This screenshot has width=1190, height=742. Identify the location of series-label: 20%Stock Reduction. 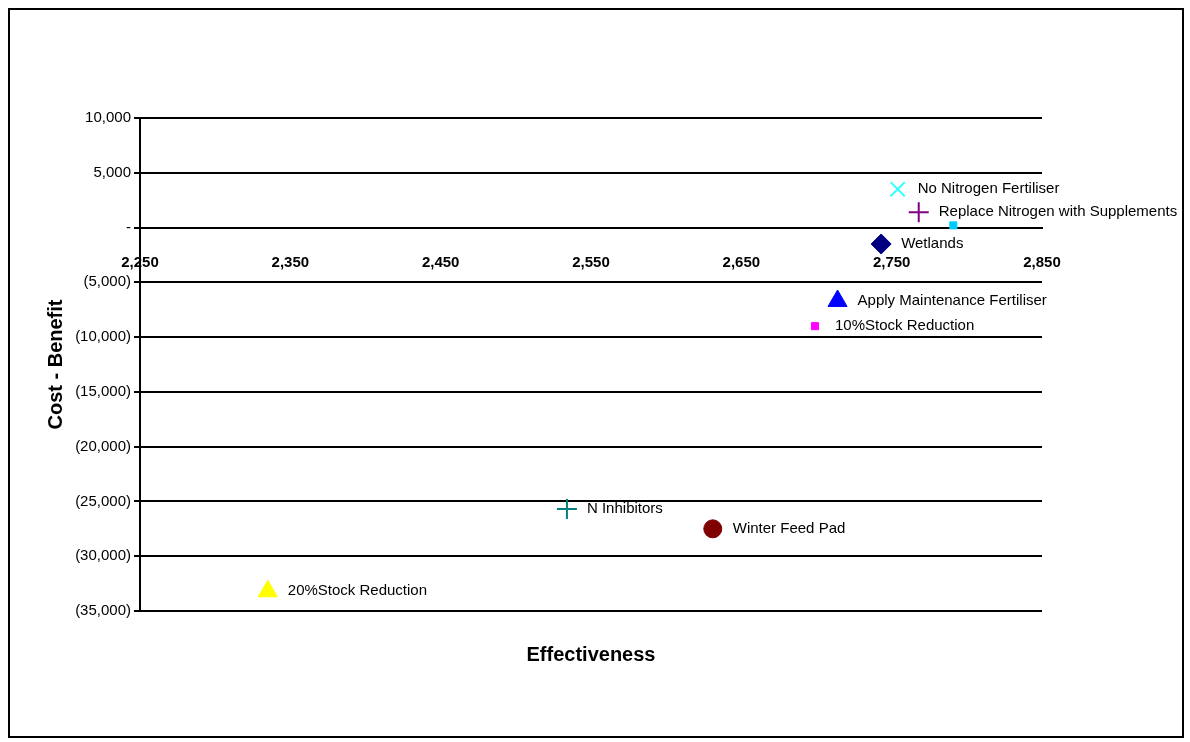
(357, 590).